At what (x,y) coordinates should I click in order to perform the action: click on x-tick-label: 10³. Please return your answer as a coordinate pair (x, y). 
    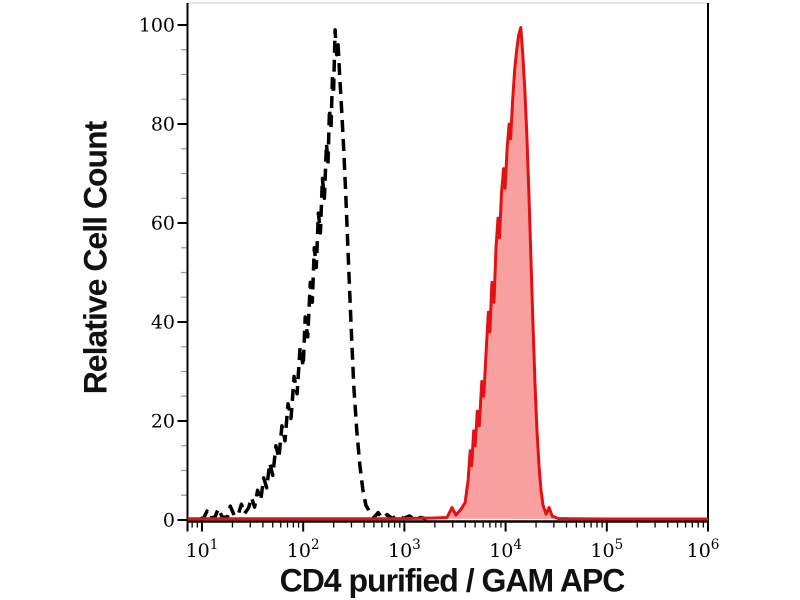
    Looking at the image, I should click on (404, 549).